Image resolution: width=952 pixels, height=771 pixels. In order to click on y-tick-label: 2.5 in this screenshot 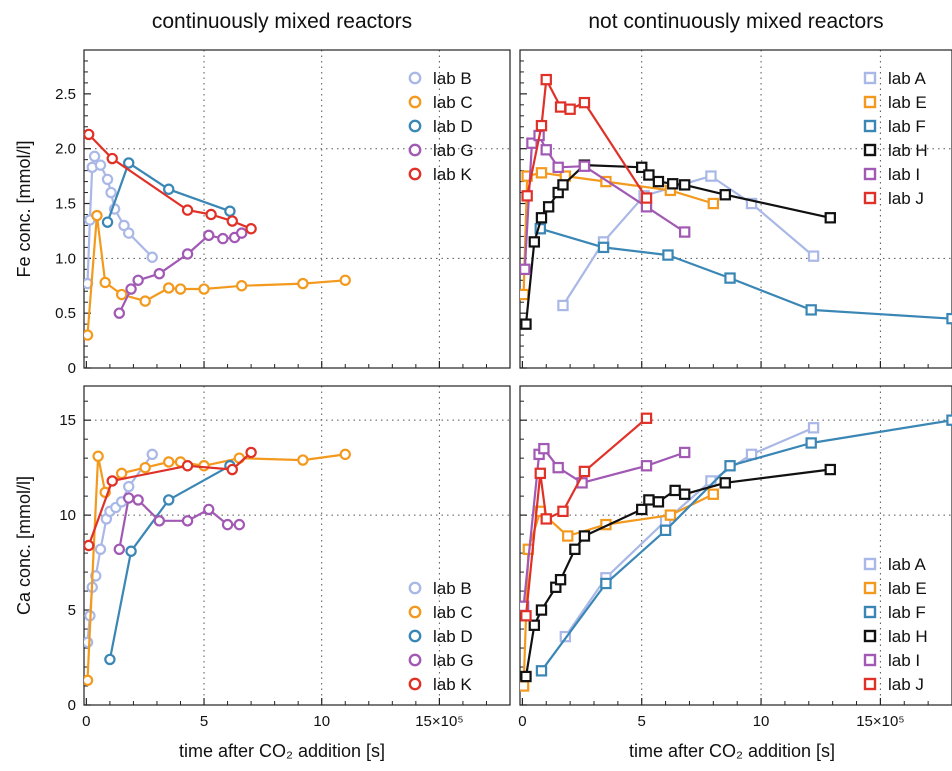, I will do `click(65, 94)`.